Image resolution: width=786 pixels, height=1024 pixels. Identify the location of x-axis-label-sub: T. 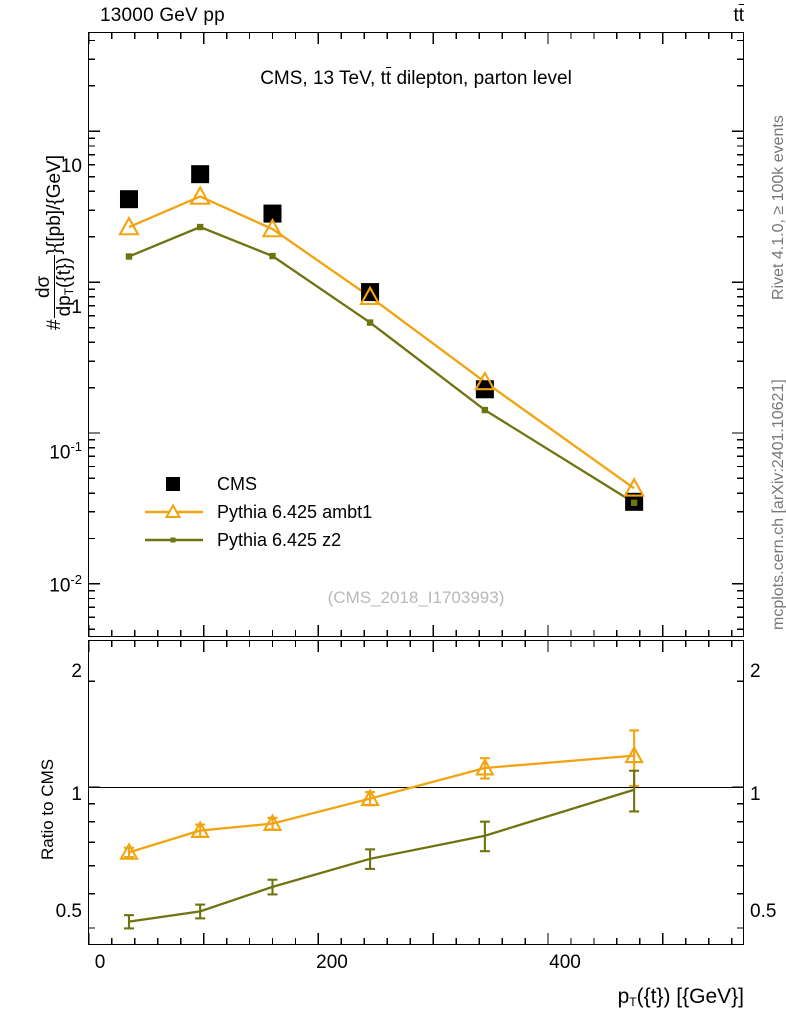
(633, 1002).